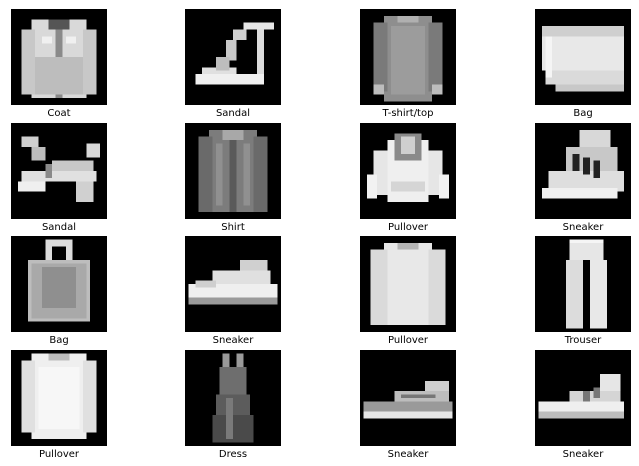 Image resolution: width=639 pixels, height=466 pixels. Describe the element at coordinates (233, 171) in the screenshot. I see `shirt-icon` at that location.